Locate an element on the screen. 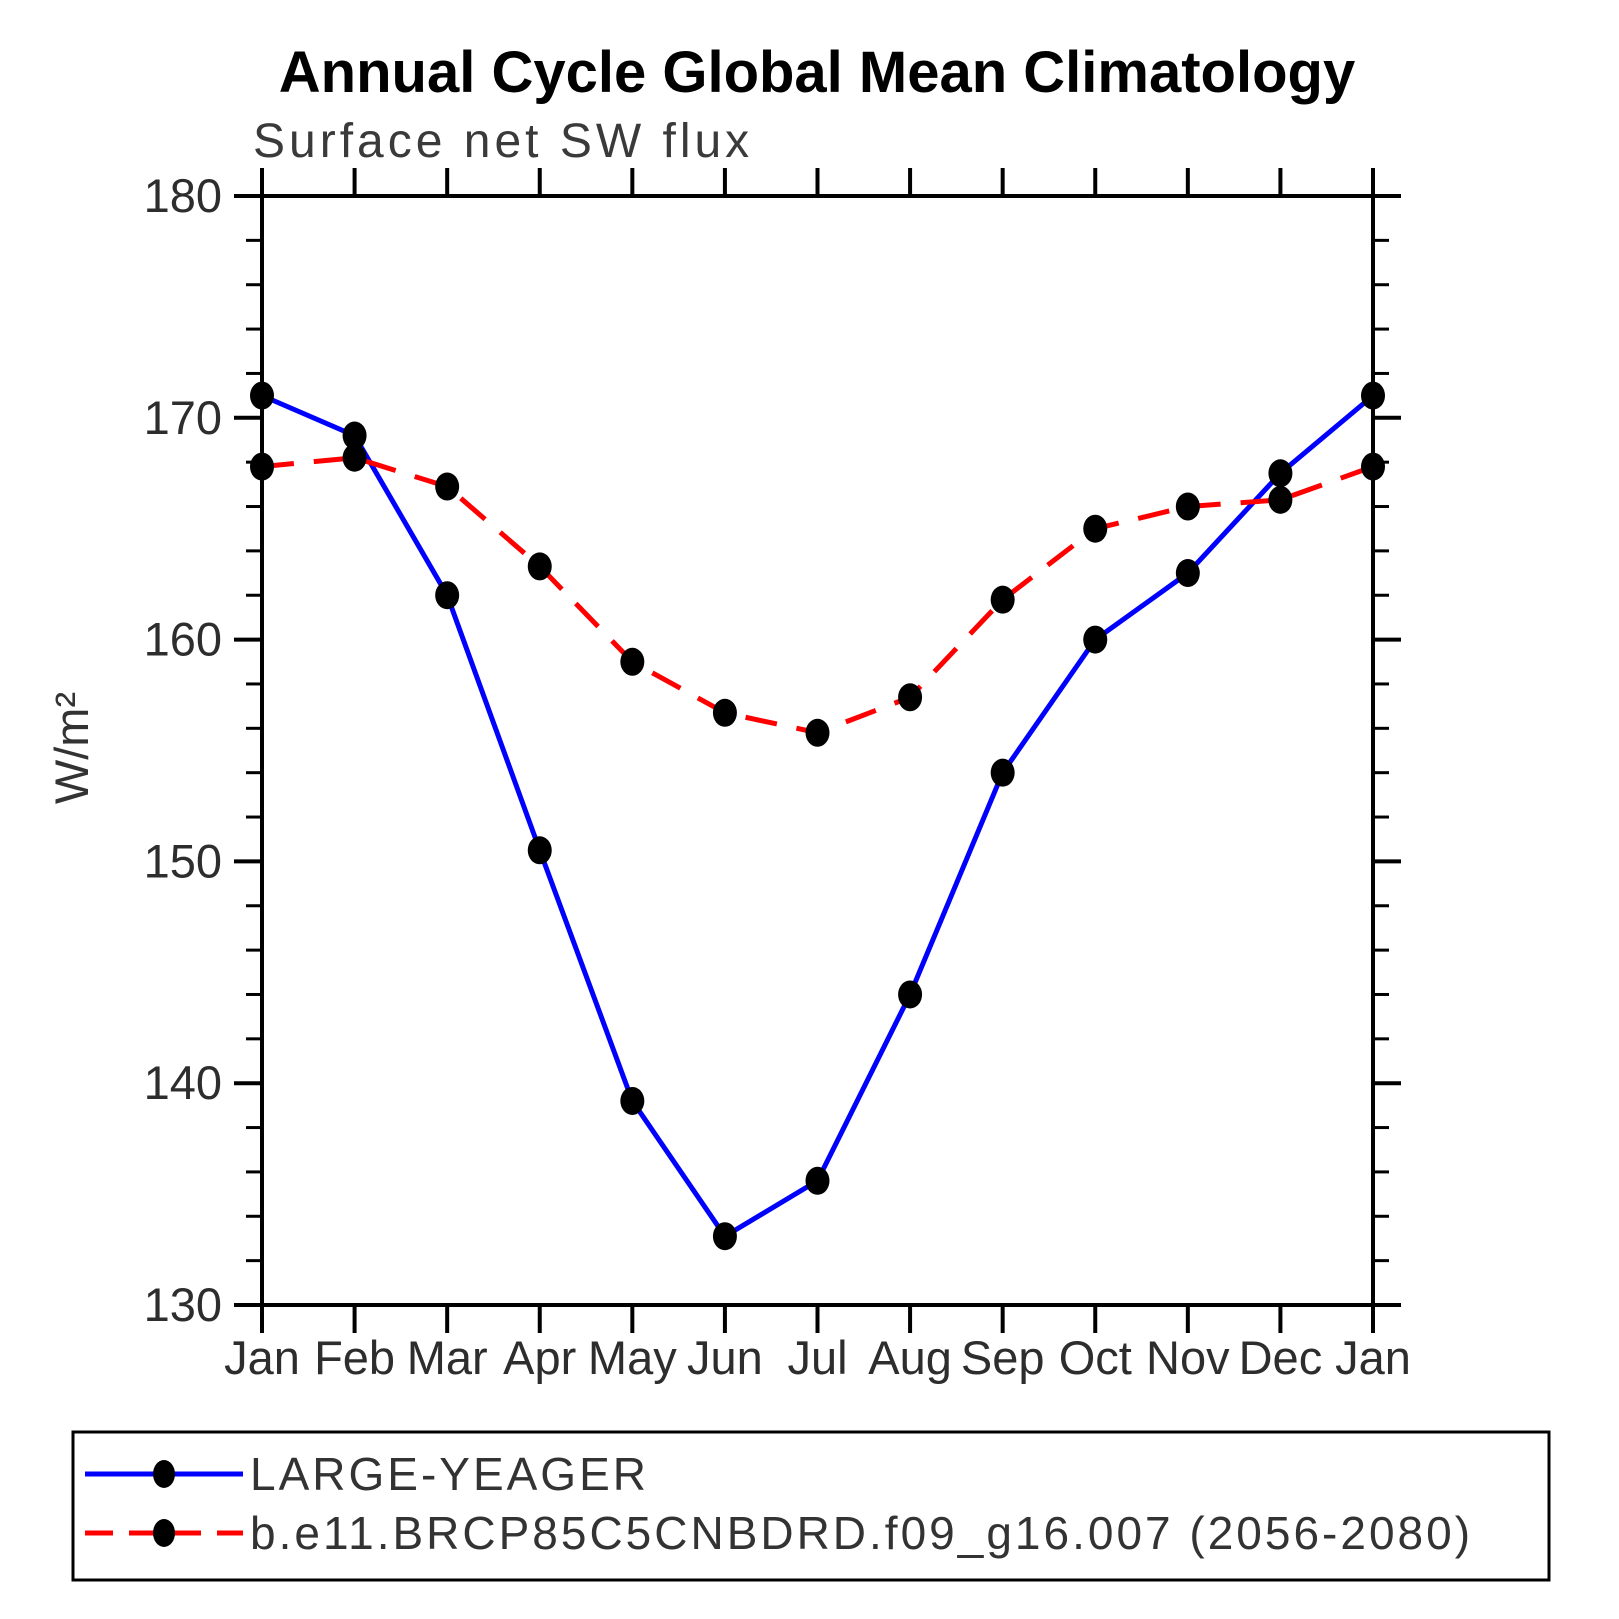 This screenshot has width=1619, height=1619. x-axis-tick-label: May is located at coordinates (632, 1357).